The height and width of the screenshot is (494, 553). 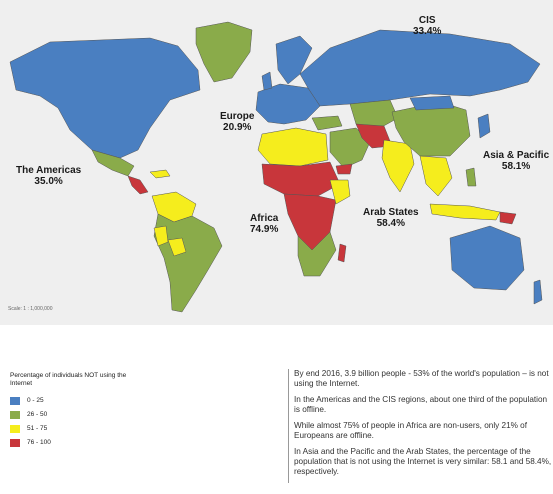 I want to click on middle-east-shape, so click(x=350, y=148).